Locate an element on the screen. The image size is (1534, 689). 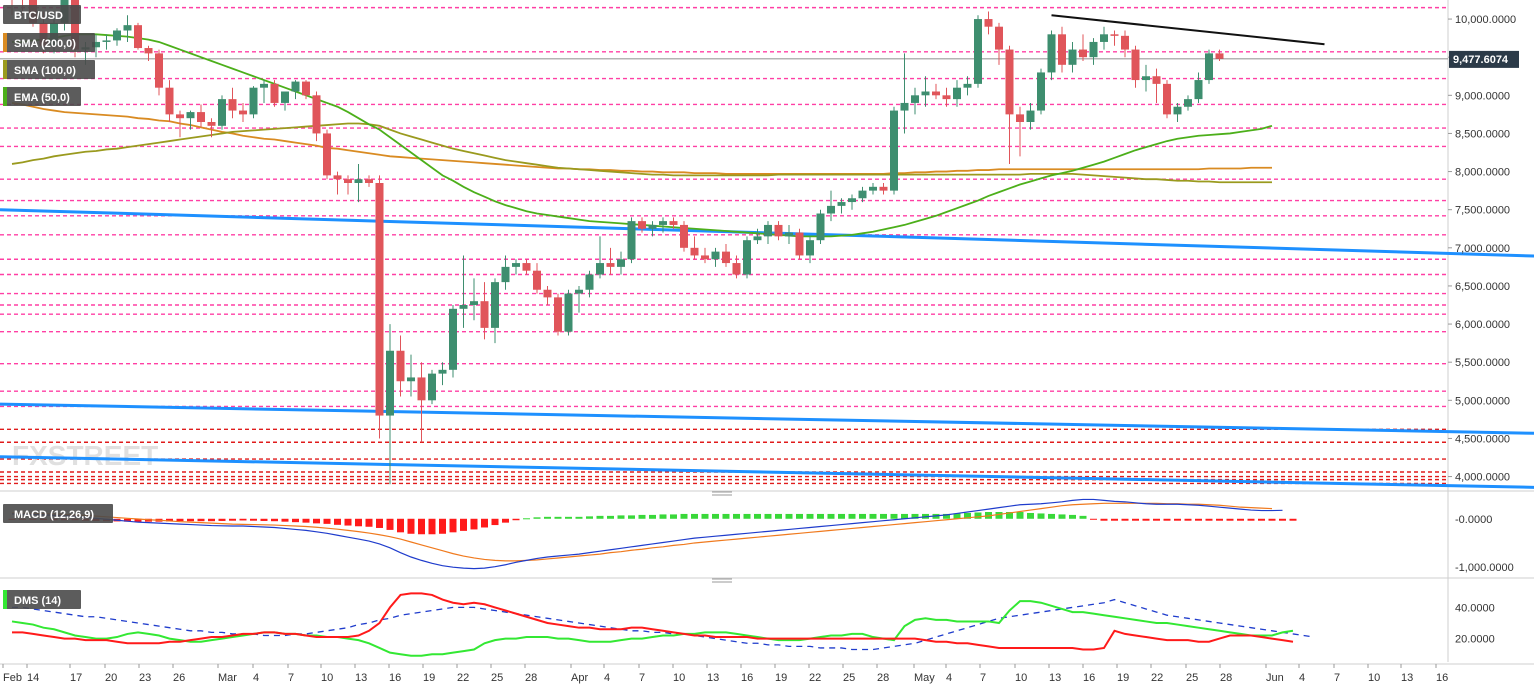
symbol-tag: BTC/USD is located at coordinates (42, 14).